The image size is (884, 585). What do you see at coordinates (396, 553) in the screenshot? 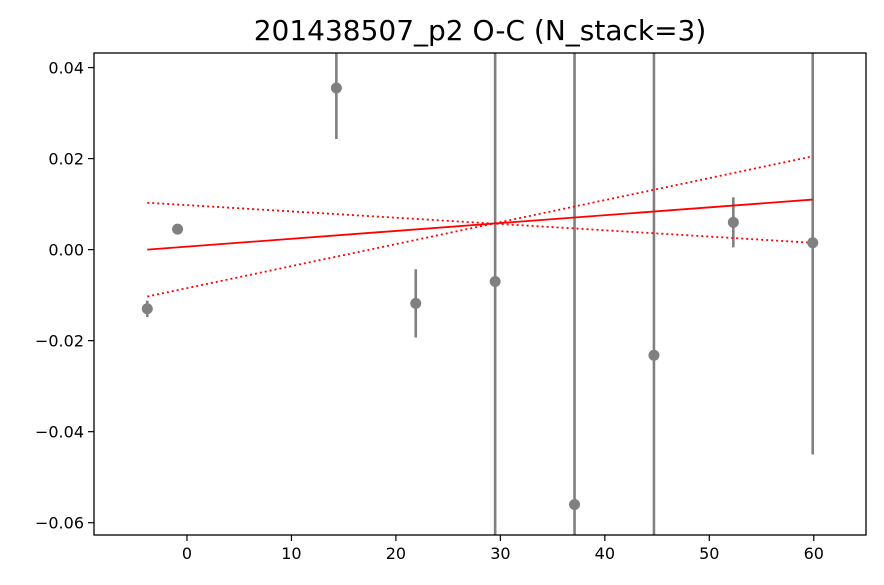
I see `x-tick-label: 20` at bounding box center [396, 553].